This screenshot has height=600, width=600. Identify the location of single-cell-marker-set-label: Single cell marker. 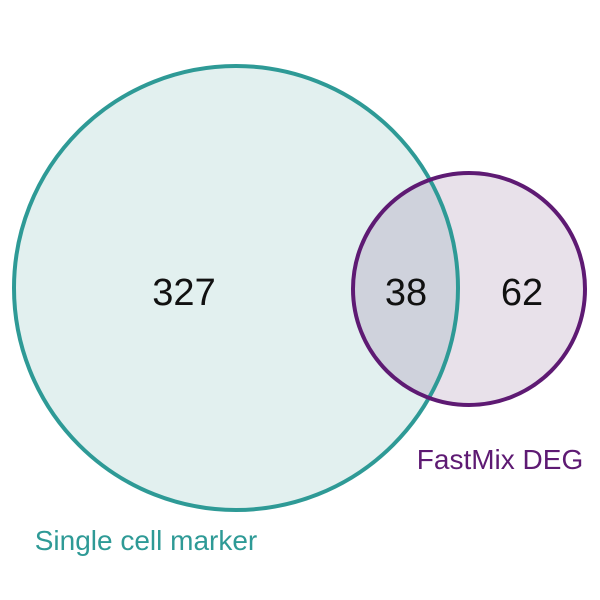
(146, 540).